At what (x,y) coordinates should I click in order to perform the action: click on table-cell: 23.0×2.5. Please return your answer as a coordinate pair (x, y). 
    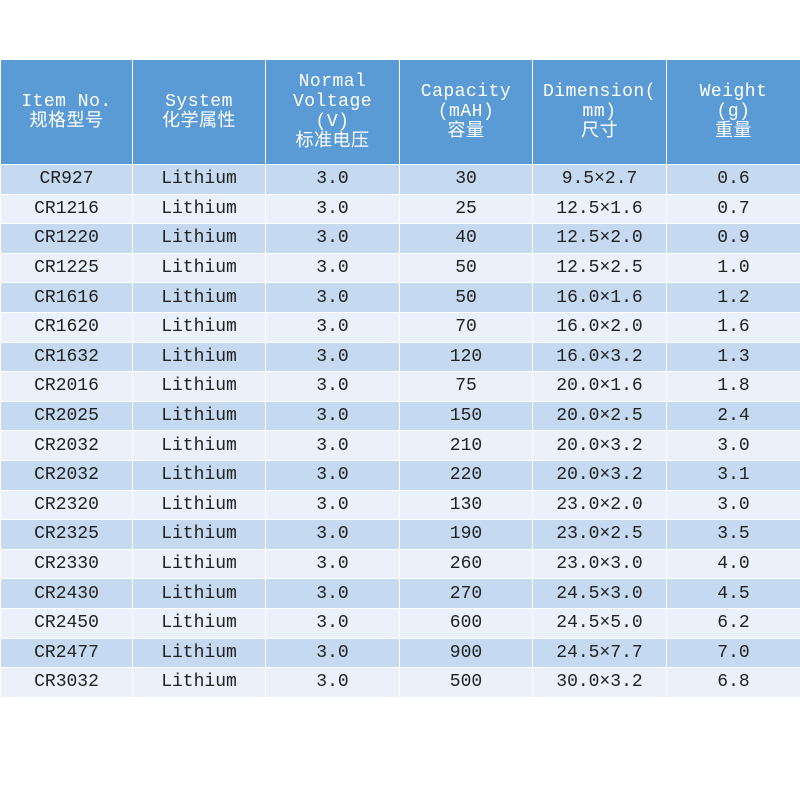
    Looking at the image, I should click on (599, 534).